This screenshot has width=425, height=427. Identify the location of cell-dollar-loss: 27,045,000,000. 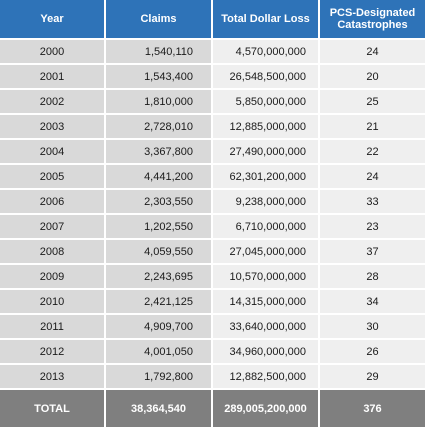
(266, 252).